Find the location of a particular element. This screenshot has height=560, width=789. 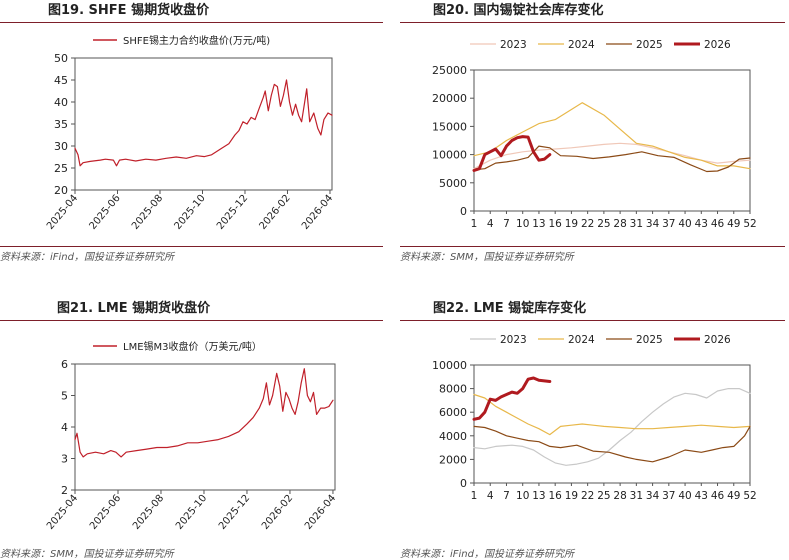

x-tick-label: 37 is located at coordinates (668, 496).